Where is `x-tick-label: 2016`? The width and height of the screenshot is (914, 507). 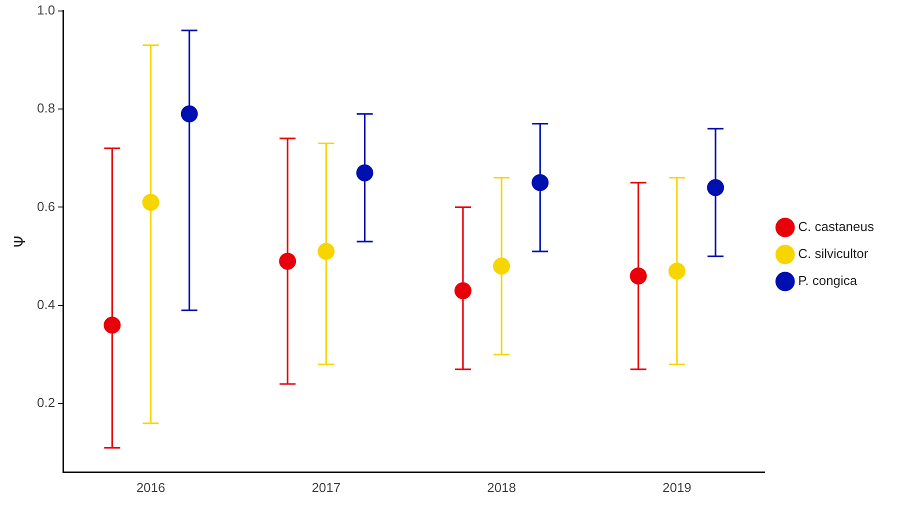 x-tick-label: 2016 is located at coordinates (151, 487).